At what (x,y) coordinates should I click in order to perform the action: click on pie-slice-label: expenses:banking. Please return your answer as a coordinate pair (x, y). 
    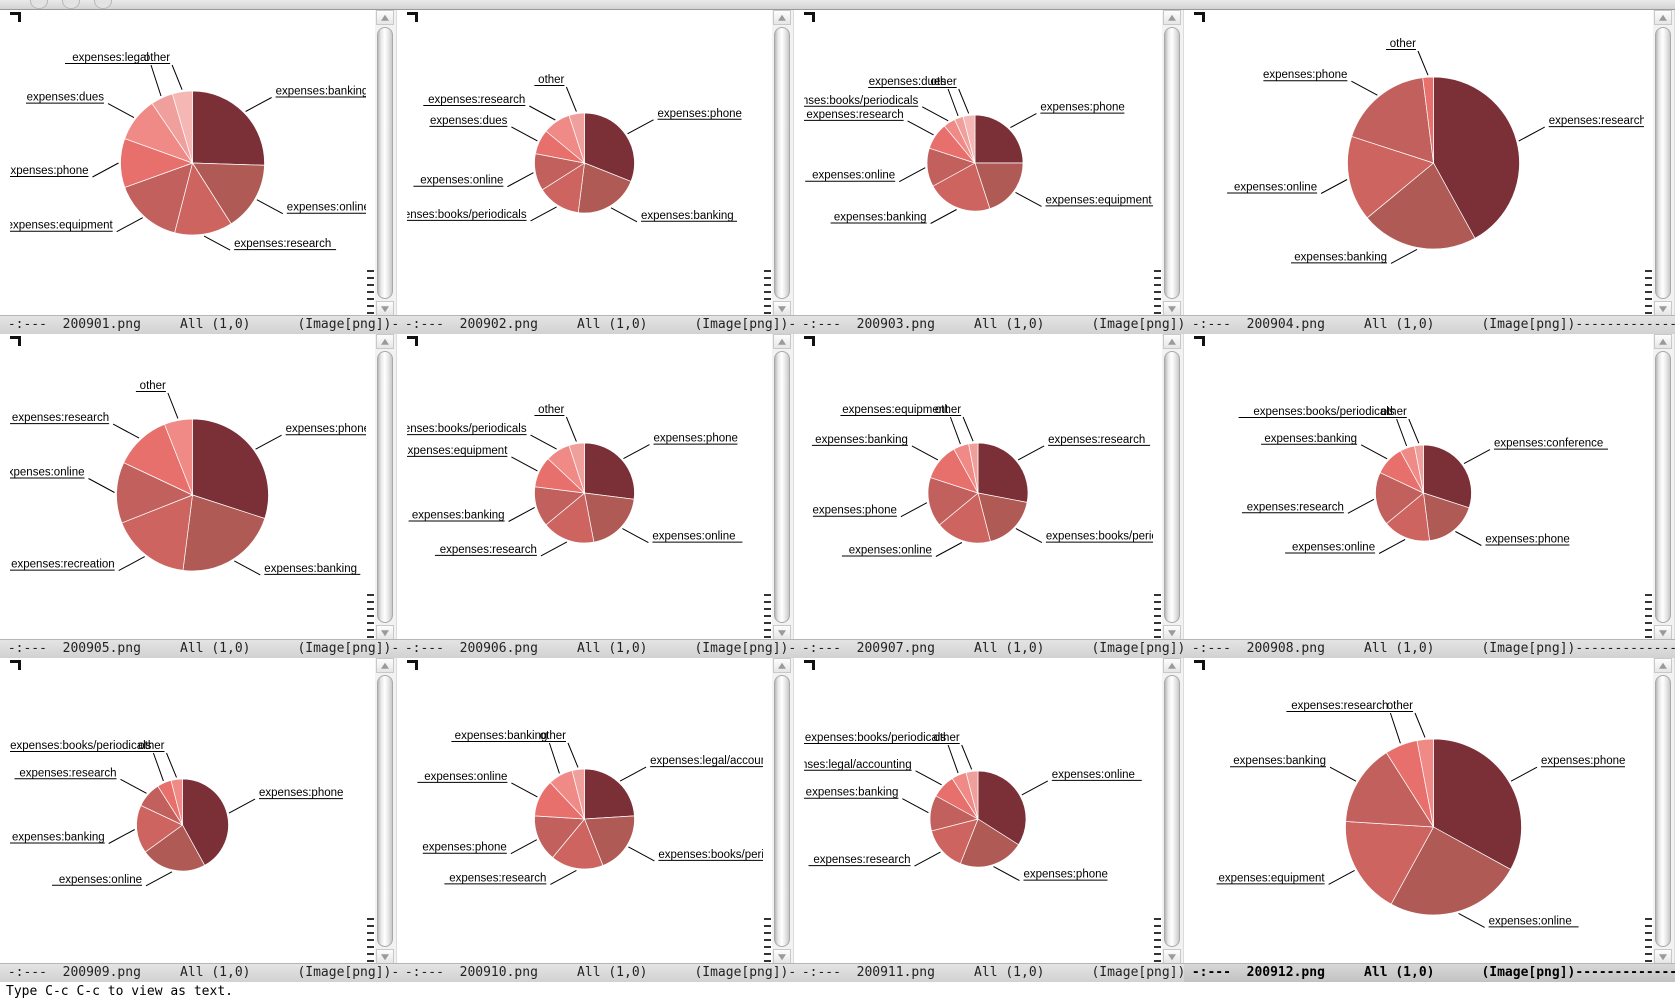
    Looking at the image, I should click on (880, 218).